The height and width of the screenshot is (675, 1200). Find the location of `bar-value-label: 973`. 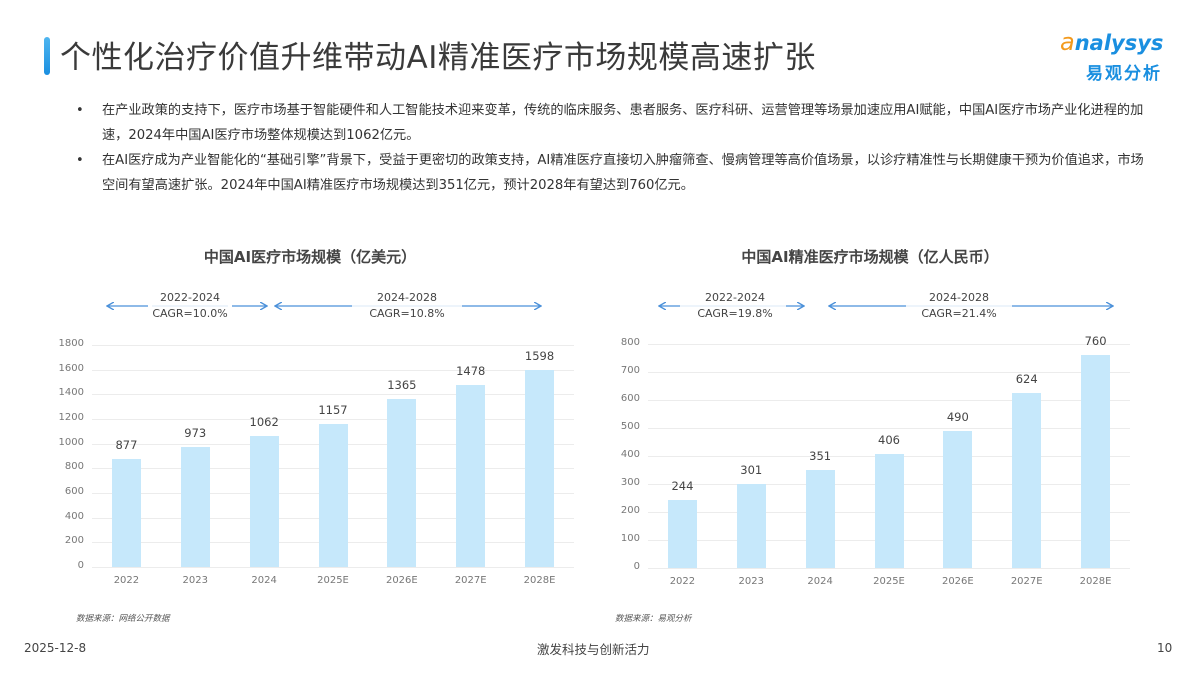

bar-value-label: 973 is located at coordinates (195, 432).